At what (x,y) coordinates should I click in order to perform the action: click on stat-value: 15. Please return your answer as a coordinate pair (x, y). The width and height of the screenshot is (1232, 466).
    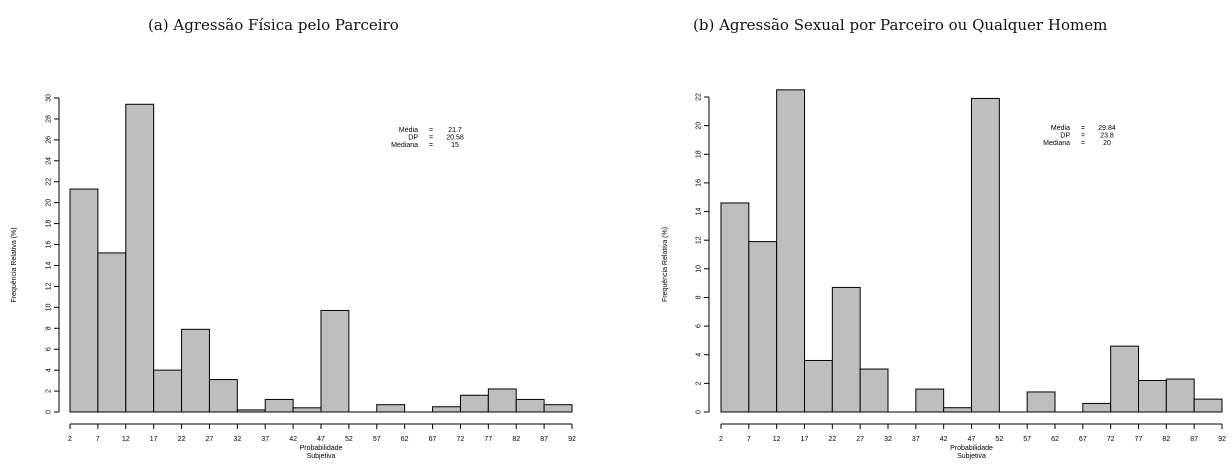
    Looking at the image, I should click on (455, 145).